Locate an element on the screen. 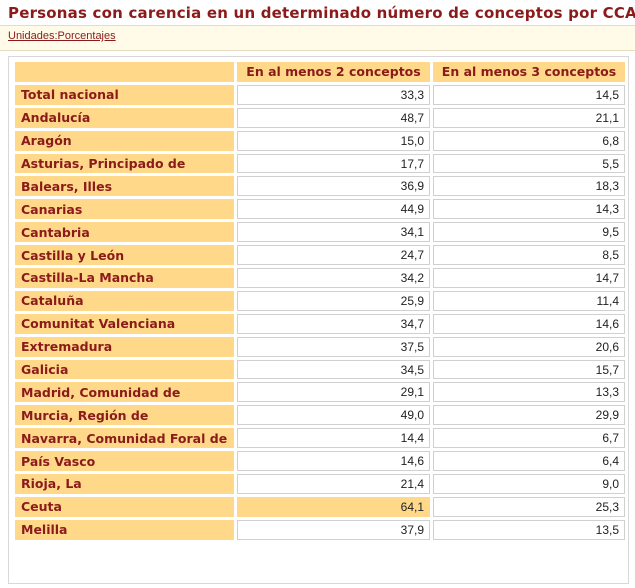  row-label: Canarias is located at coordinates (124, 209).